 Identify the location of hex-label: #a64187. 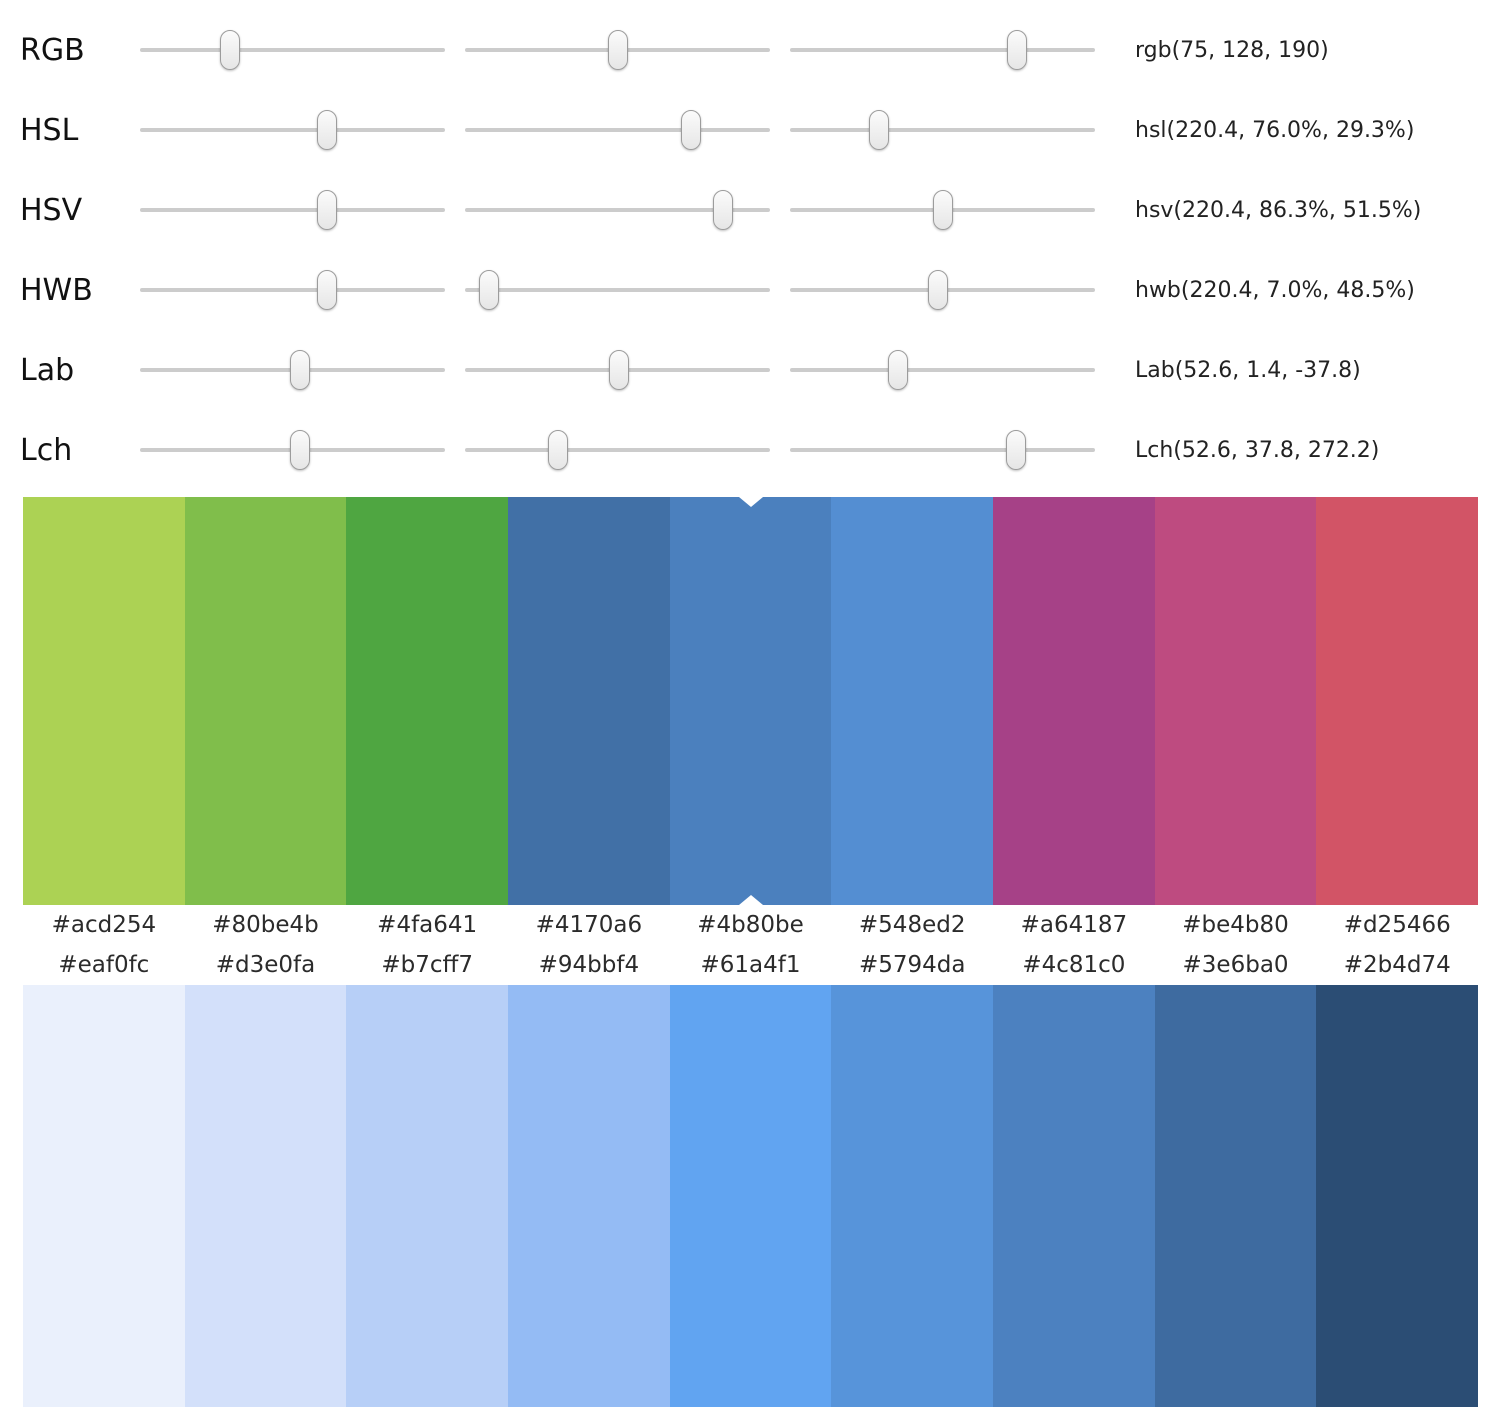
(1074, 925).